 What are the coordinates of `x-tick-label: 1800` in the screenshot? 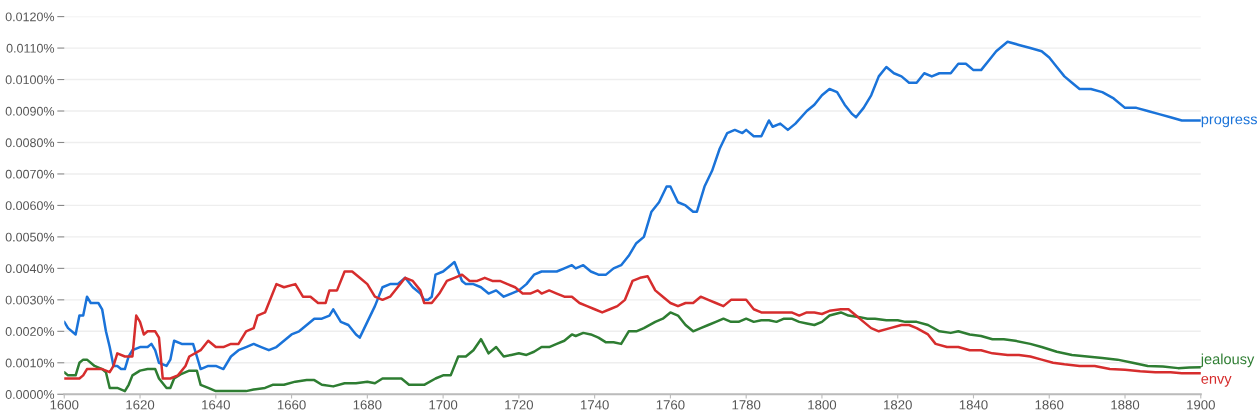 It's located at (822, 405).